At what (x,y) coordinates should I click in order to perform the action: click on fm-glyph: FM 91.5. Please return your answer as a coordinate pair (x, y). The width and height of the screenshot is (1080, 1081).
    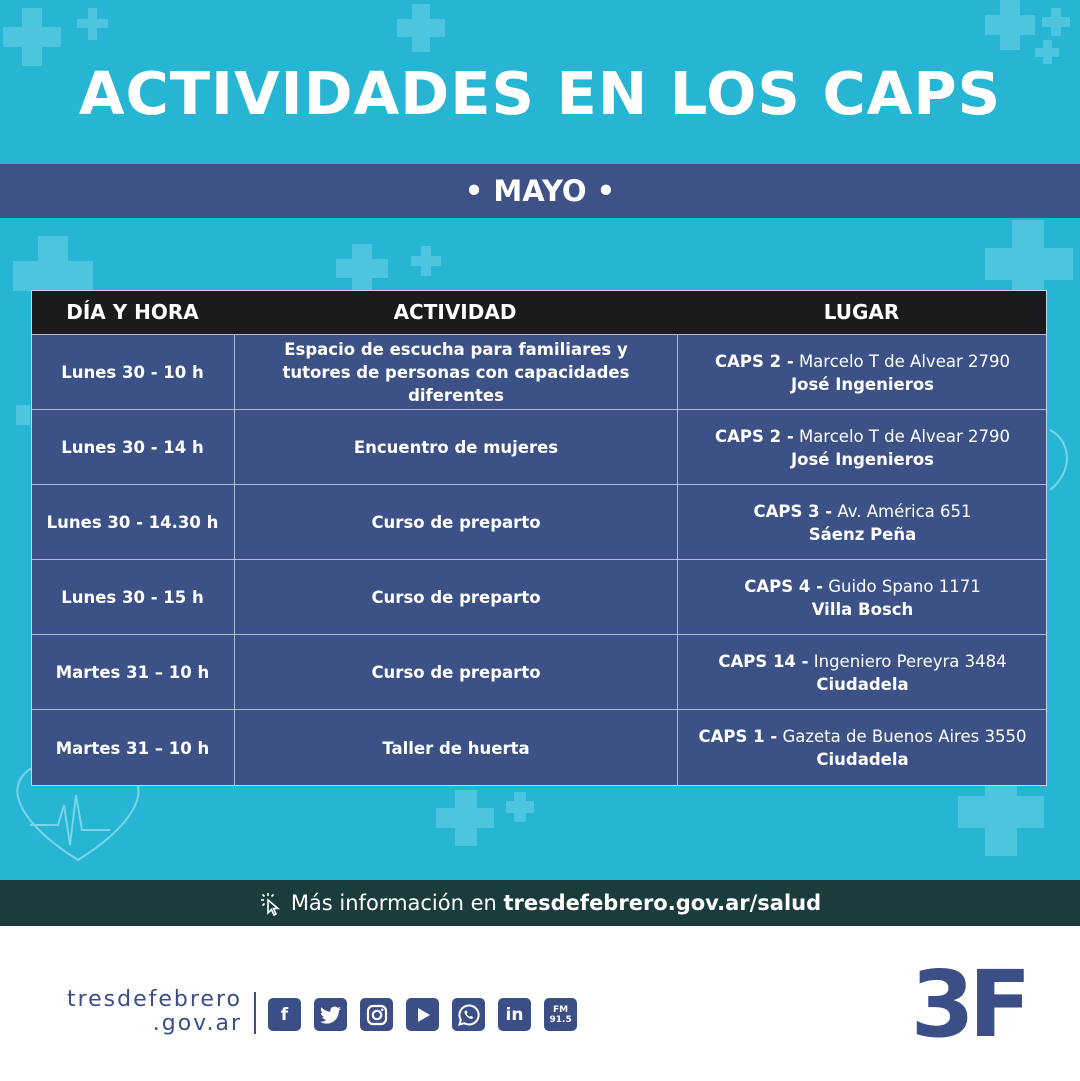
    Looking at the image, I should click on (560, 1014).